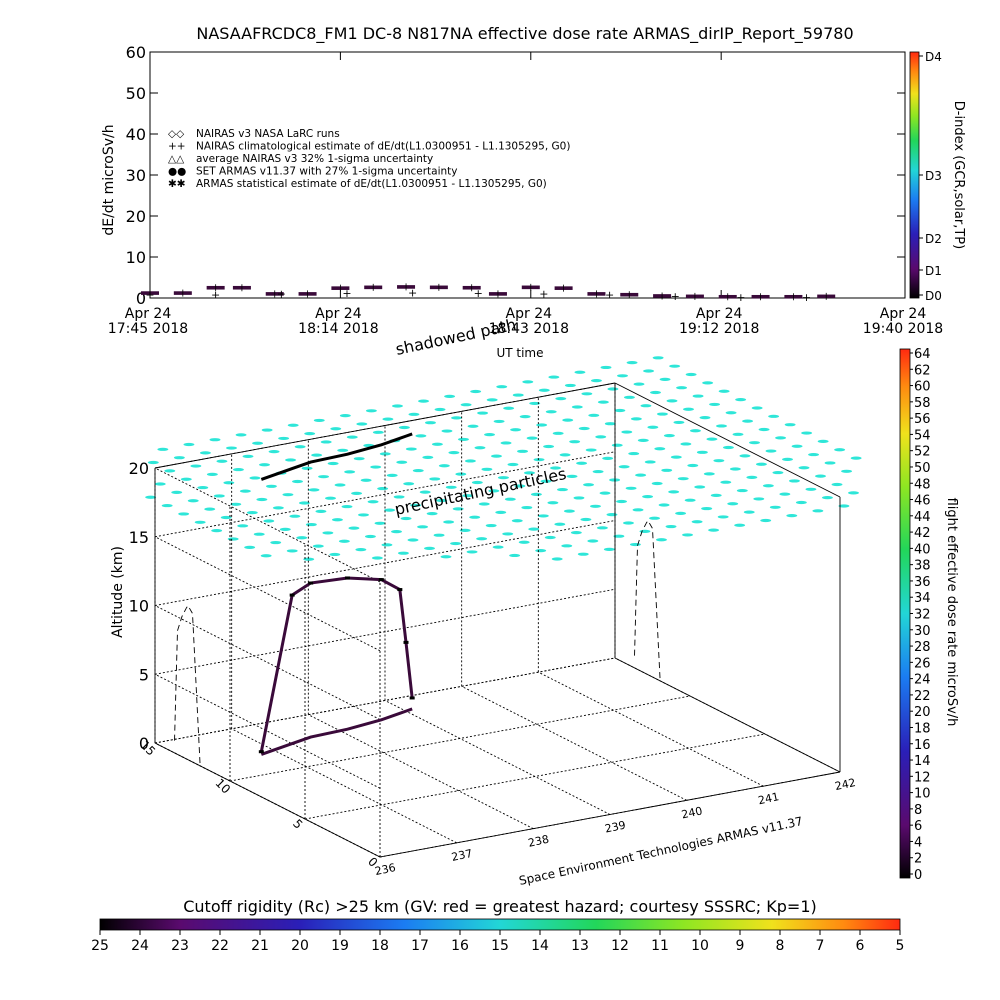  I want to click on cutoff-tick-label: 15, so click(500, 946).